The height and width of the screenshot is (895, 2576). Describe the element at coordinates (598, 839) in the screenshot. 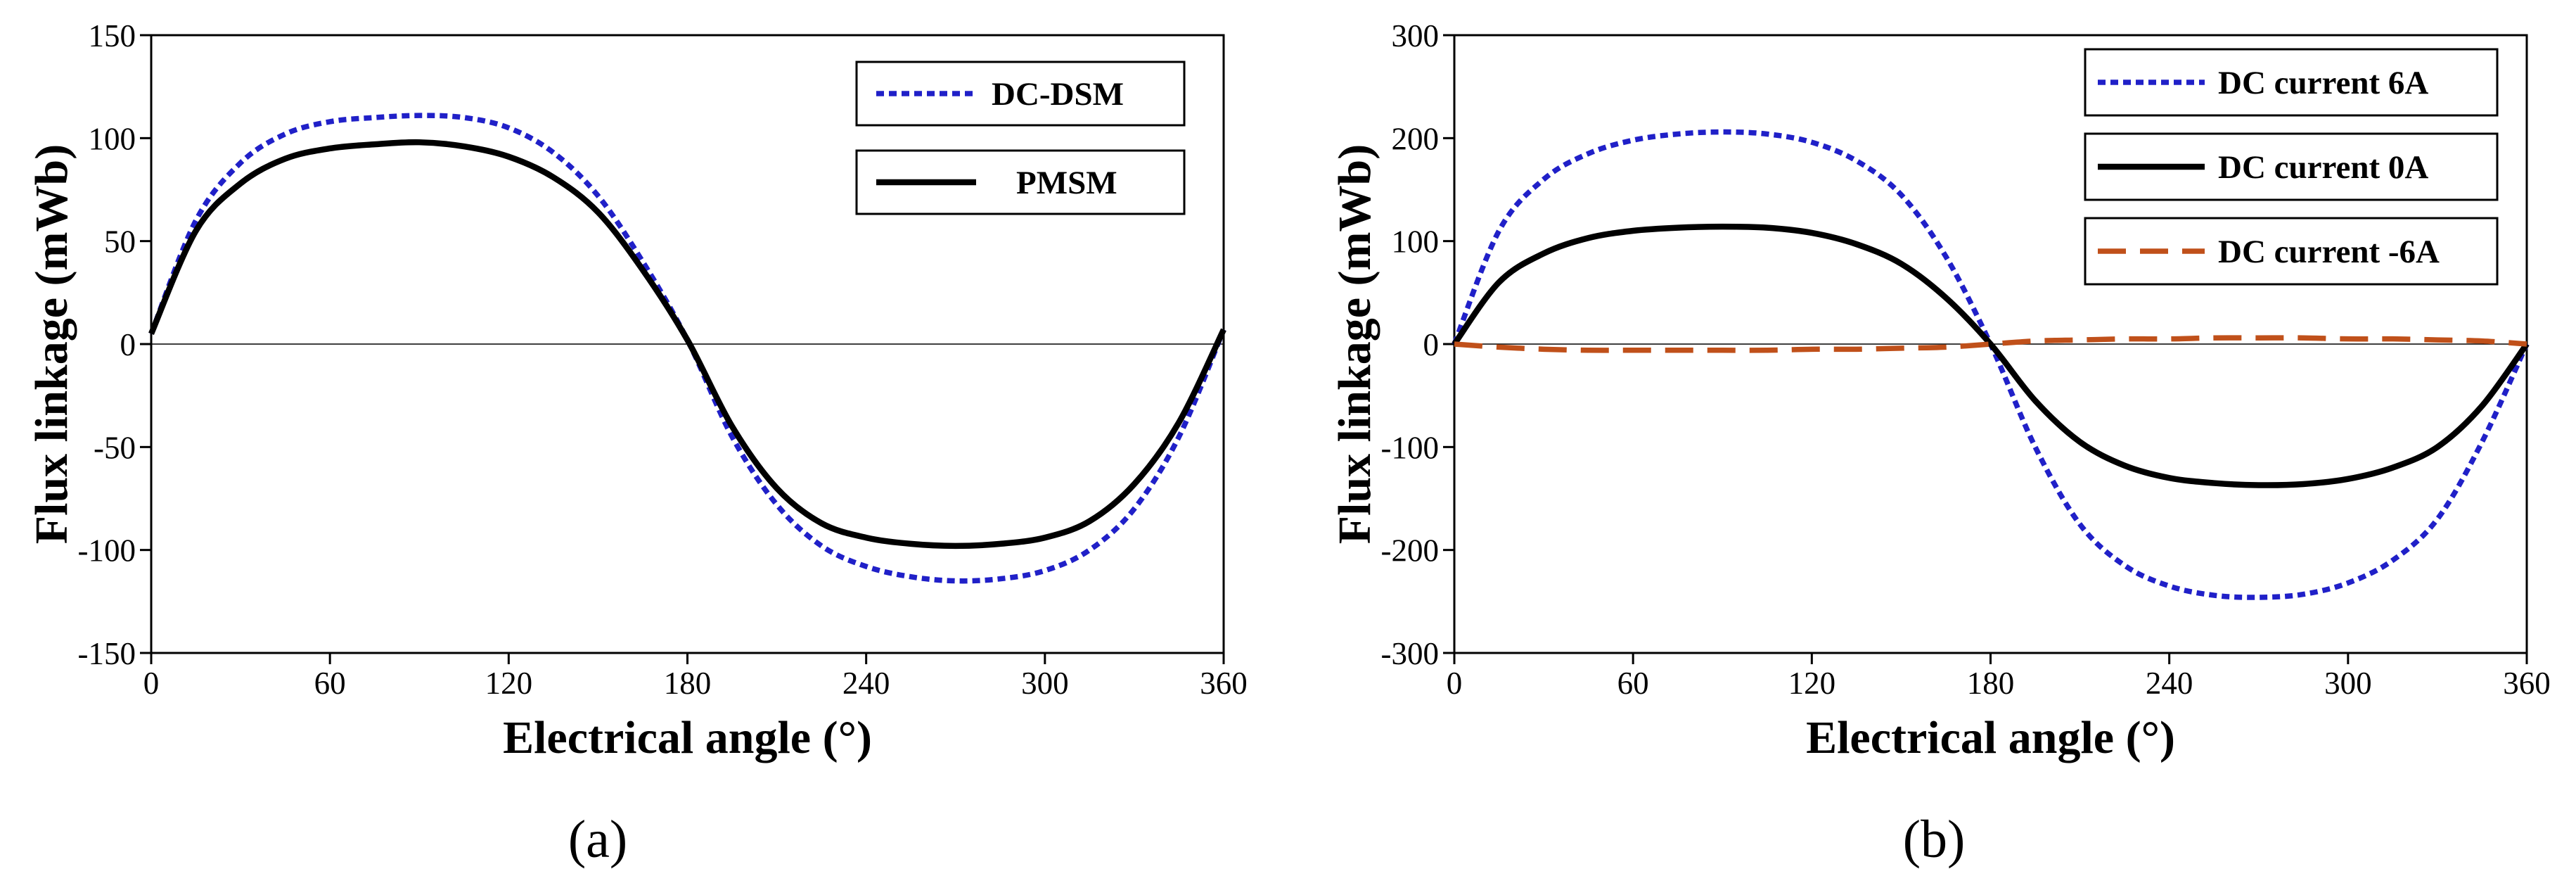

I see `caption-a: (a)` at that location.